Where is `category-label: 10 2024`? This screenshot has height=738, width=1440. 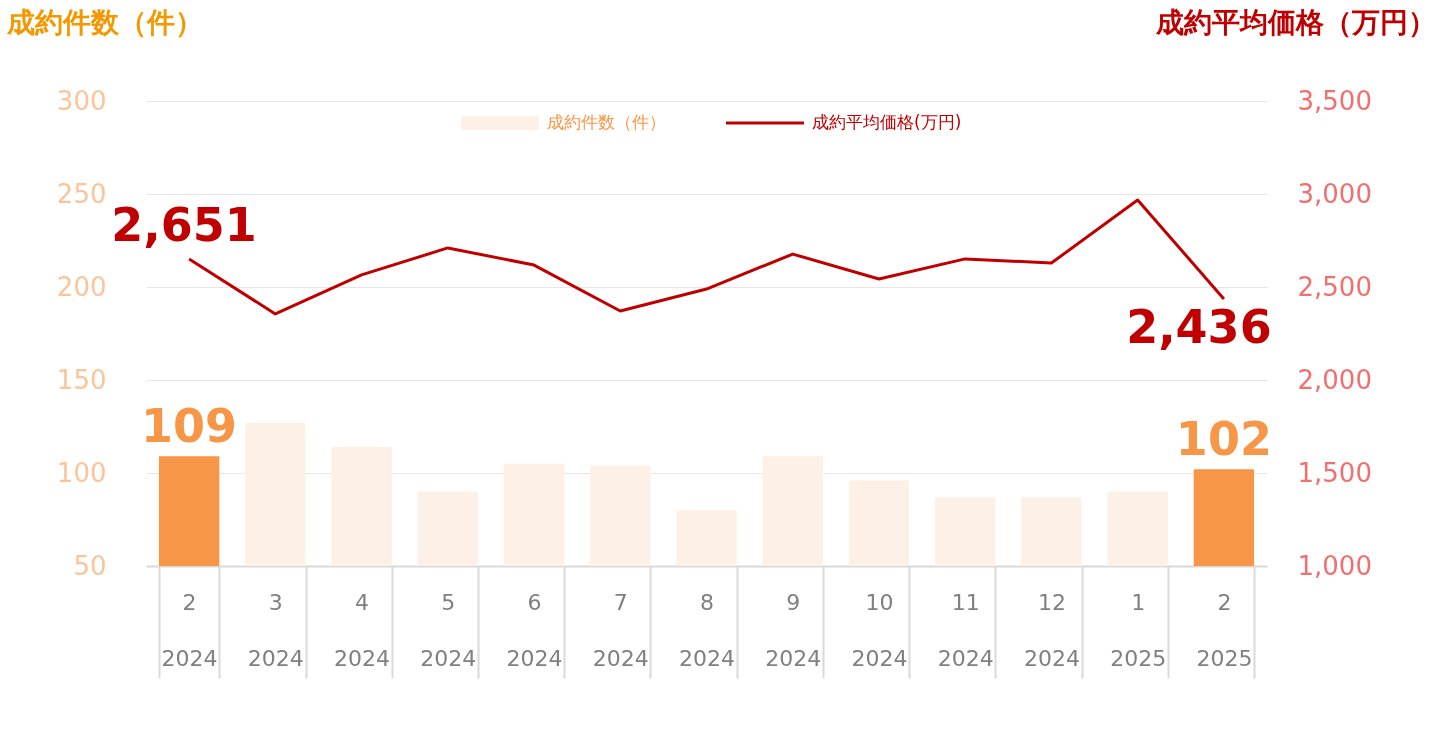
category-label: 10 2024 is located at coordinates (879, 630).